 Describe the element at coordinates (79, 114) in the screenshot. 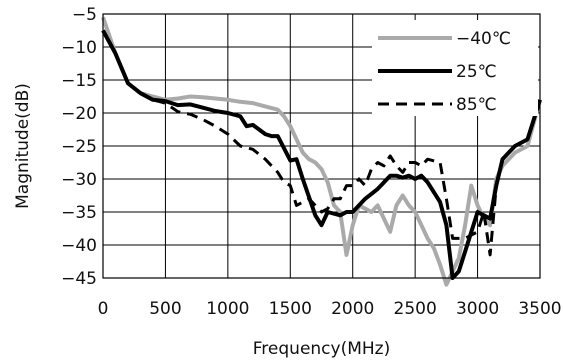

I see `y-tick-label: −20` at that location.